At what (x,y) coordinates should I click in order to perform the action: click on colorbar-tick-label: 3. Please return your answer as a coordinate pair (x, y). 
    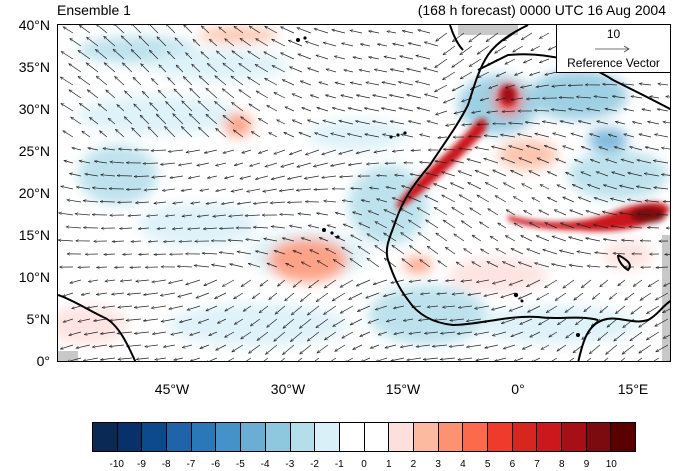
    Looking at the image, I should click on (438, 464).